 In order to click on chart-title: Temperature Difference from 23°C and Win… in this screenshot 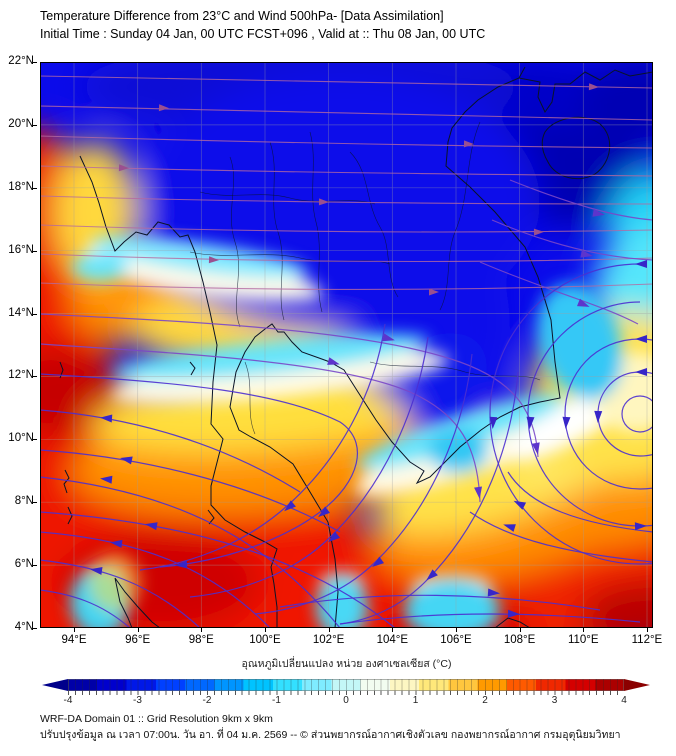, I will do `click(242, 16)`.